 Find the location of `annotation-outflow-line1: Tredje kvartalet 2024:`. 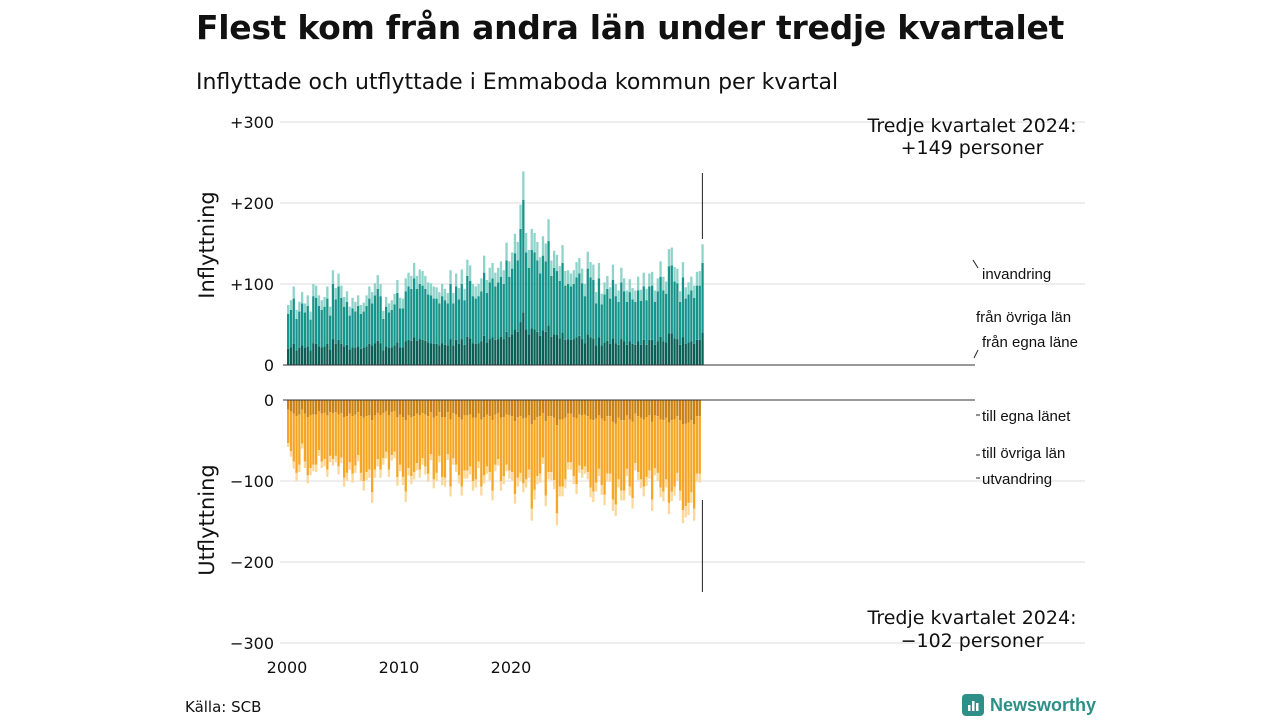

annotation-outflow-line1: Tredje kvartalet 2024: is located at coordinates (972, 618).